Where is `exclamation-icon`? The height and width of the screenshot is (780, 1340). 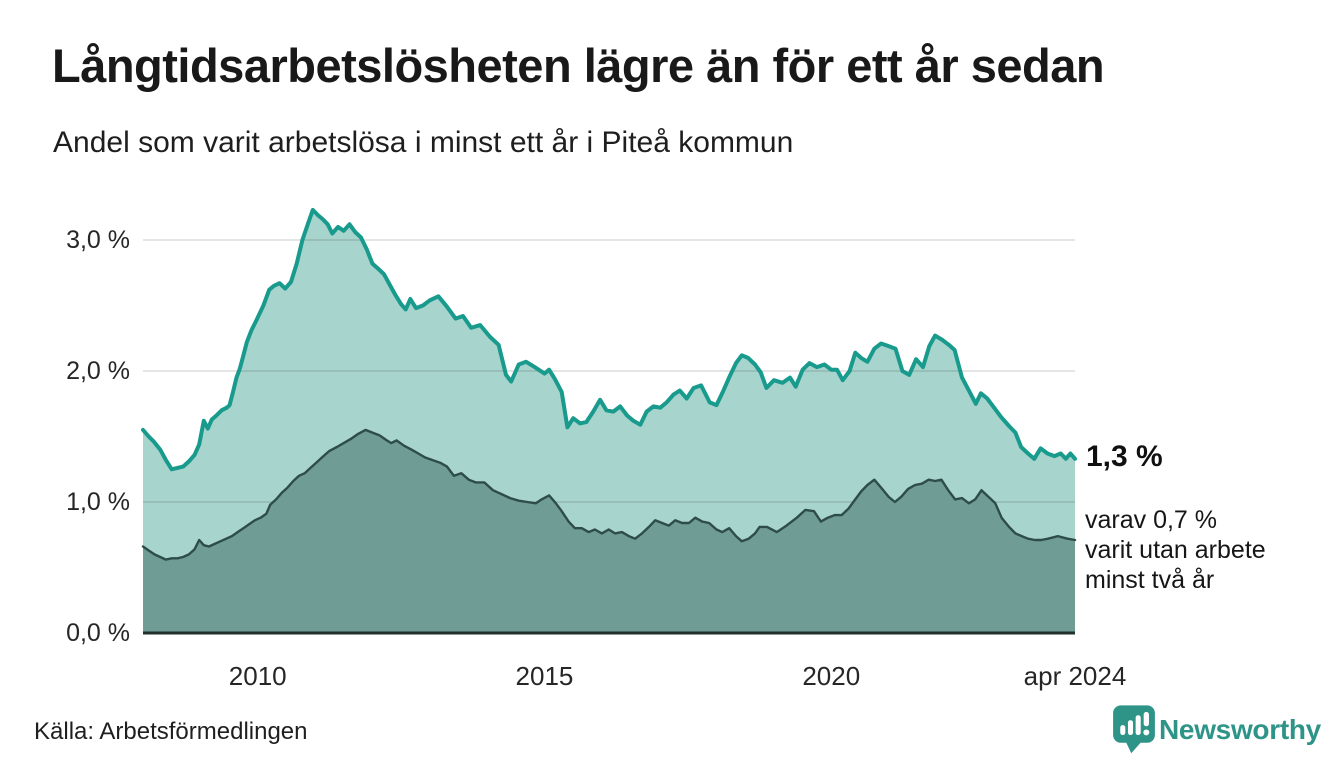
exclamation-icon is located at coordinates (1146, 723).